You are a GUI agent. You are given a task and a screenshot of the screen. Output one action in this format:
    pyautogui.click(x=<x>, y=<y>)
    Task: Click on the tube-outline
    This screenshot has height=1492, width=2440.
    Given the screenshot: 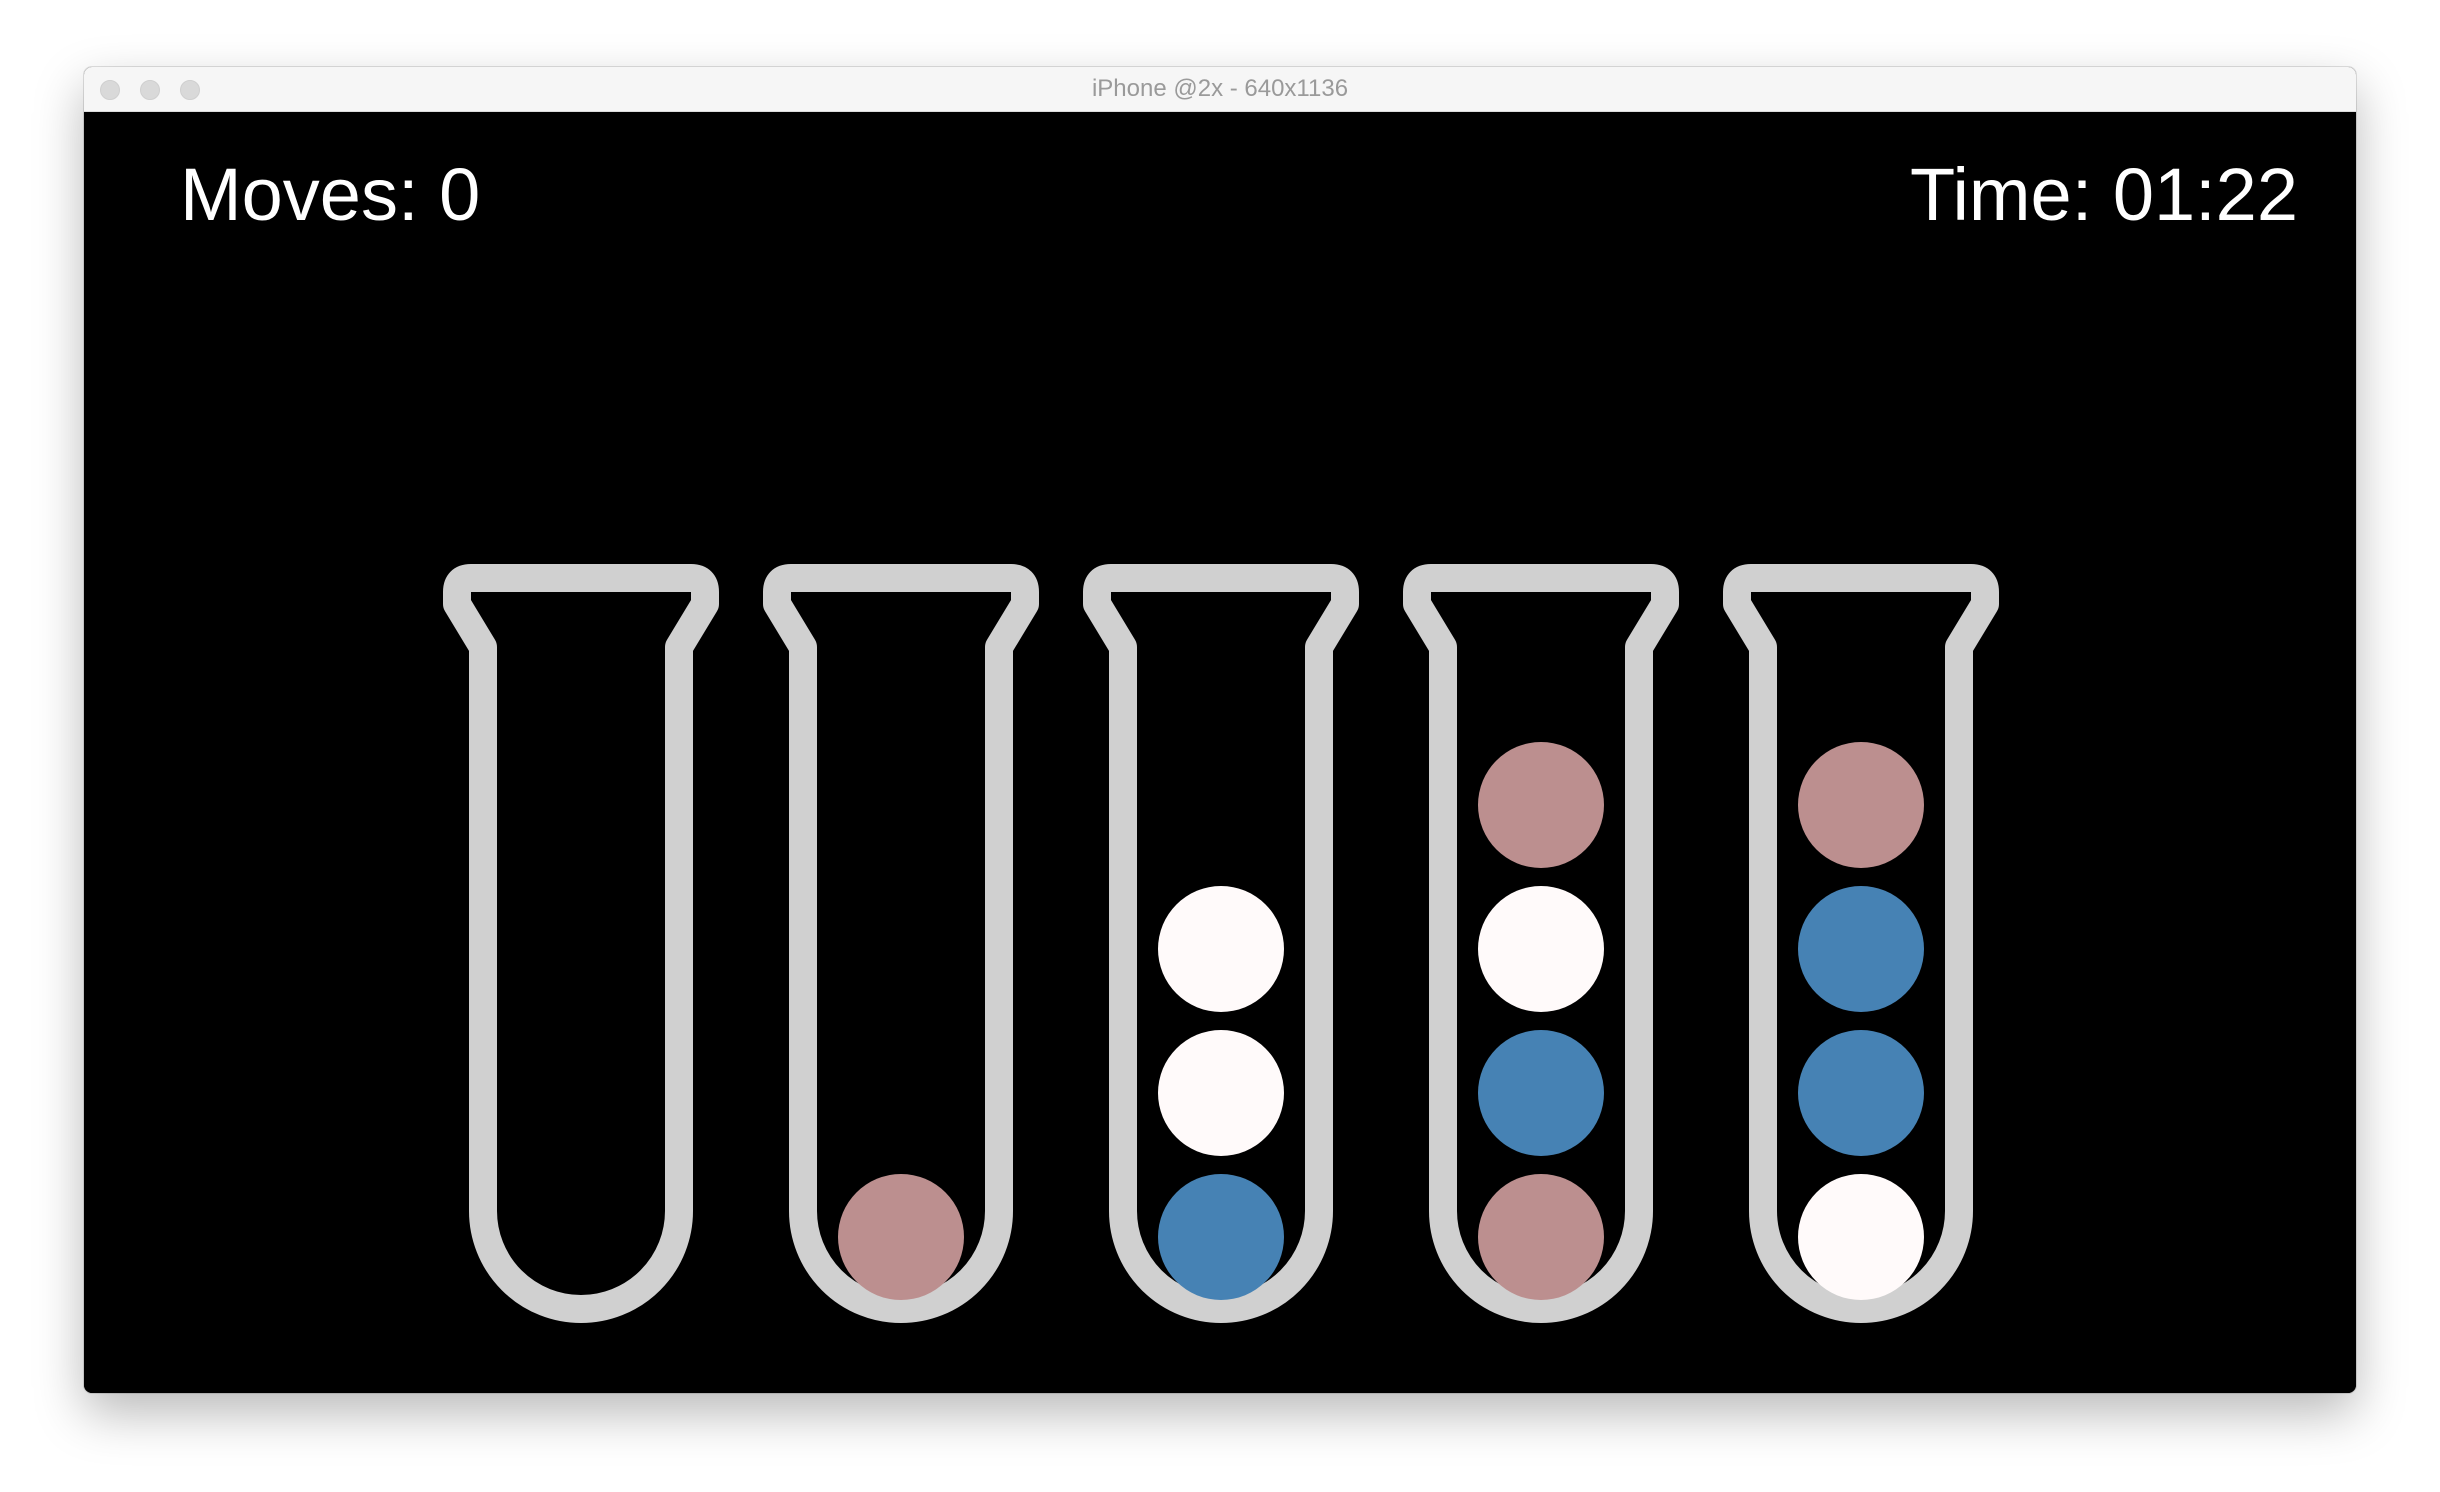 What is the action you would take?
    pyautogui.click(x=581, y=943)
    